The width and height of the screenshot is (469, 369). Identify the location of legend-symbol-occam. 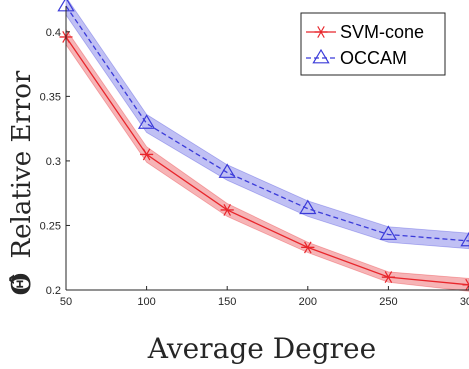
(321, 56).